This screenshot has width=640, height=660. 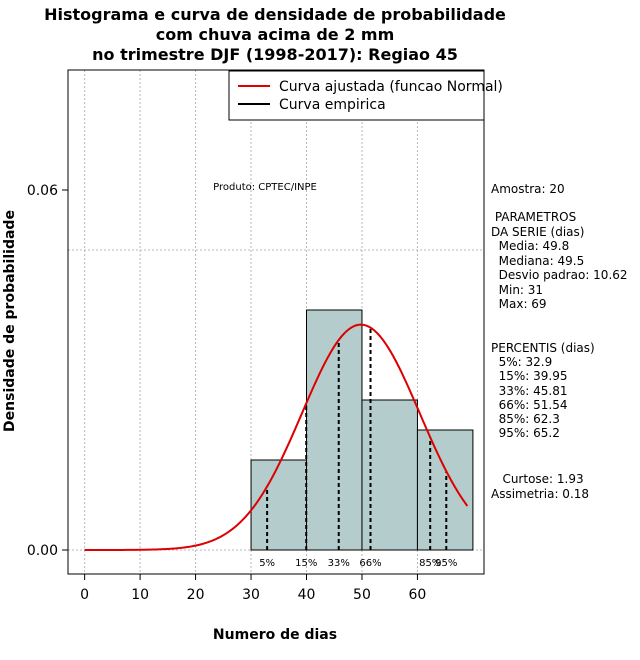 I want to click on percentile-markers: 5% 15% 33% 66% 85%95%, so click(x=358, y=448).